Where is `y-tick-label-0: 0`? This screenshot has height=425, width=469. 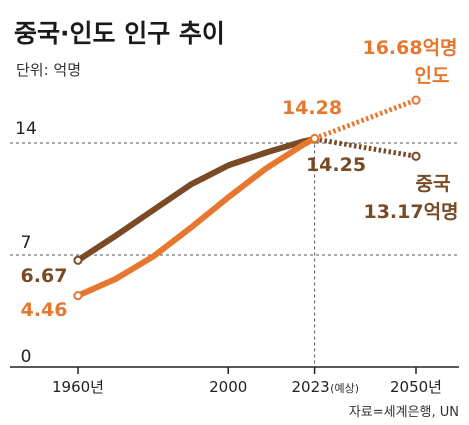 y-tick-label-0: 0 is located at coordinates (26, 357).